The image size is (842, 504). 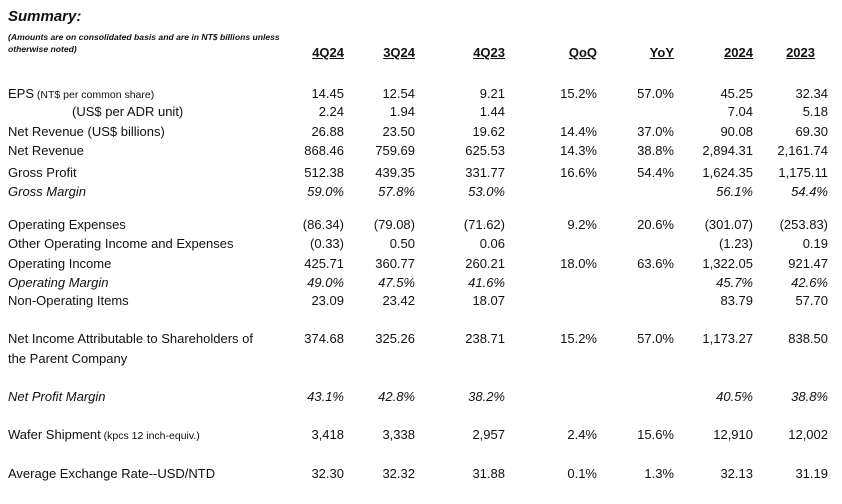 What do you see at coordinates (396, 282) in the screenshot?
I see `cell-operating-margin-3q24: 47.5%` at bounding box center [396, 282].